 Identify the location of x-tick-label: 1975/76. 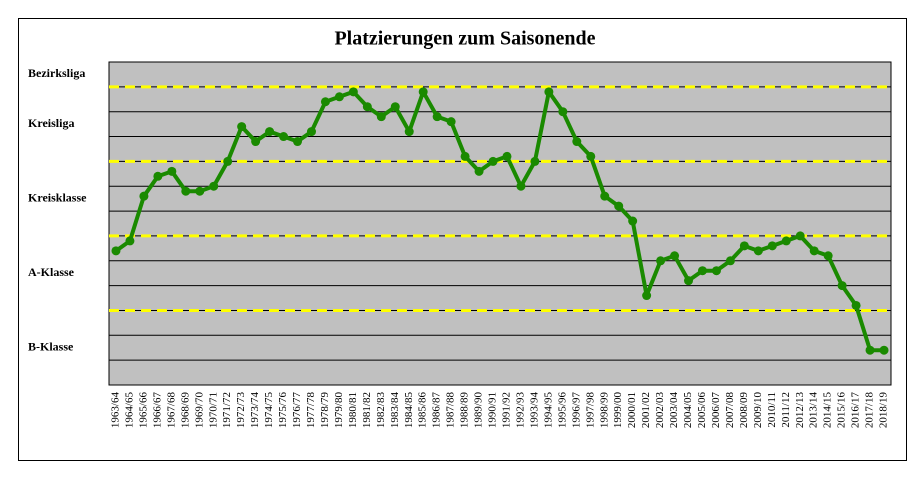
(283, 410).